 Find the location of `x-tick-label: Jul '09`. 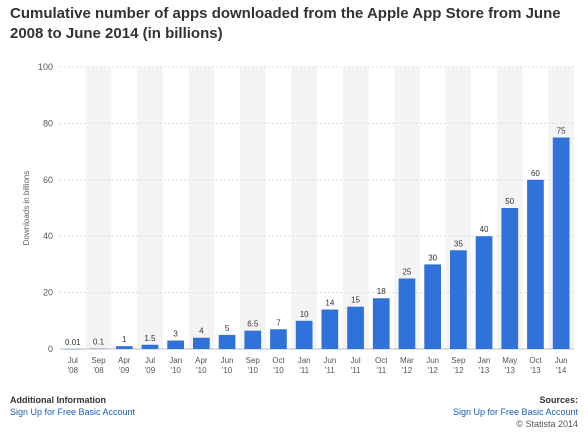

x-tick-label: Jul '09 is located at coordinates (150, 365).